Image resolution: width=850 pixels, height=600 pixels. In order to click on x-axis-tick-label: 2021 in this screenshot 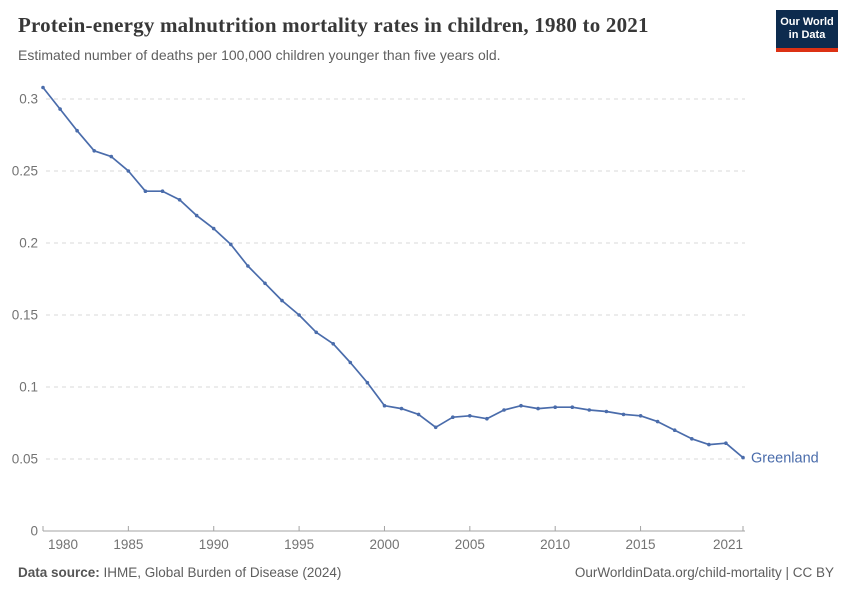, I will do `click(728, 544)`.